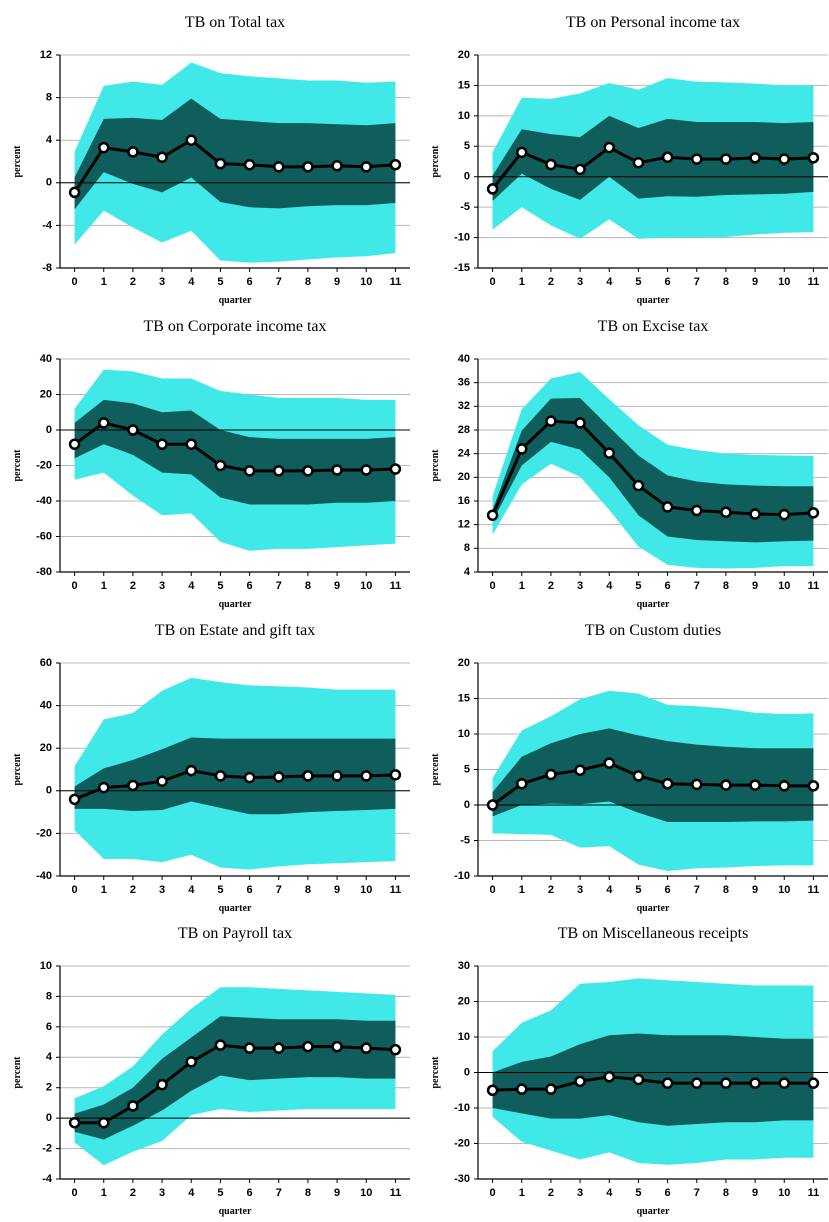  Describe the element at coordinates (464, 966) in the screenshot. I see `y-tick-label: 30` at that location.